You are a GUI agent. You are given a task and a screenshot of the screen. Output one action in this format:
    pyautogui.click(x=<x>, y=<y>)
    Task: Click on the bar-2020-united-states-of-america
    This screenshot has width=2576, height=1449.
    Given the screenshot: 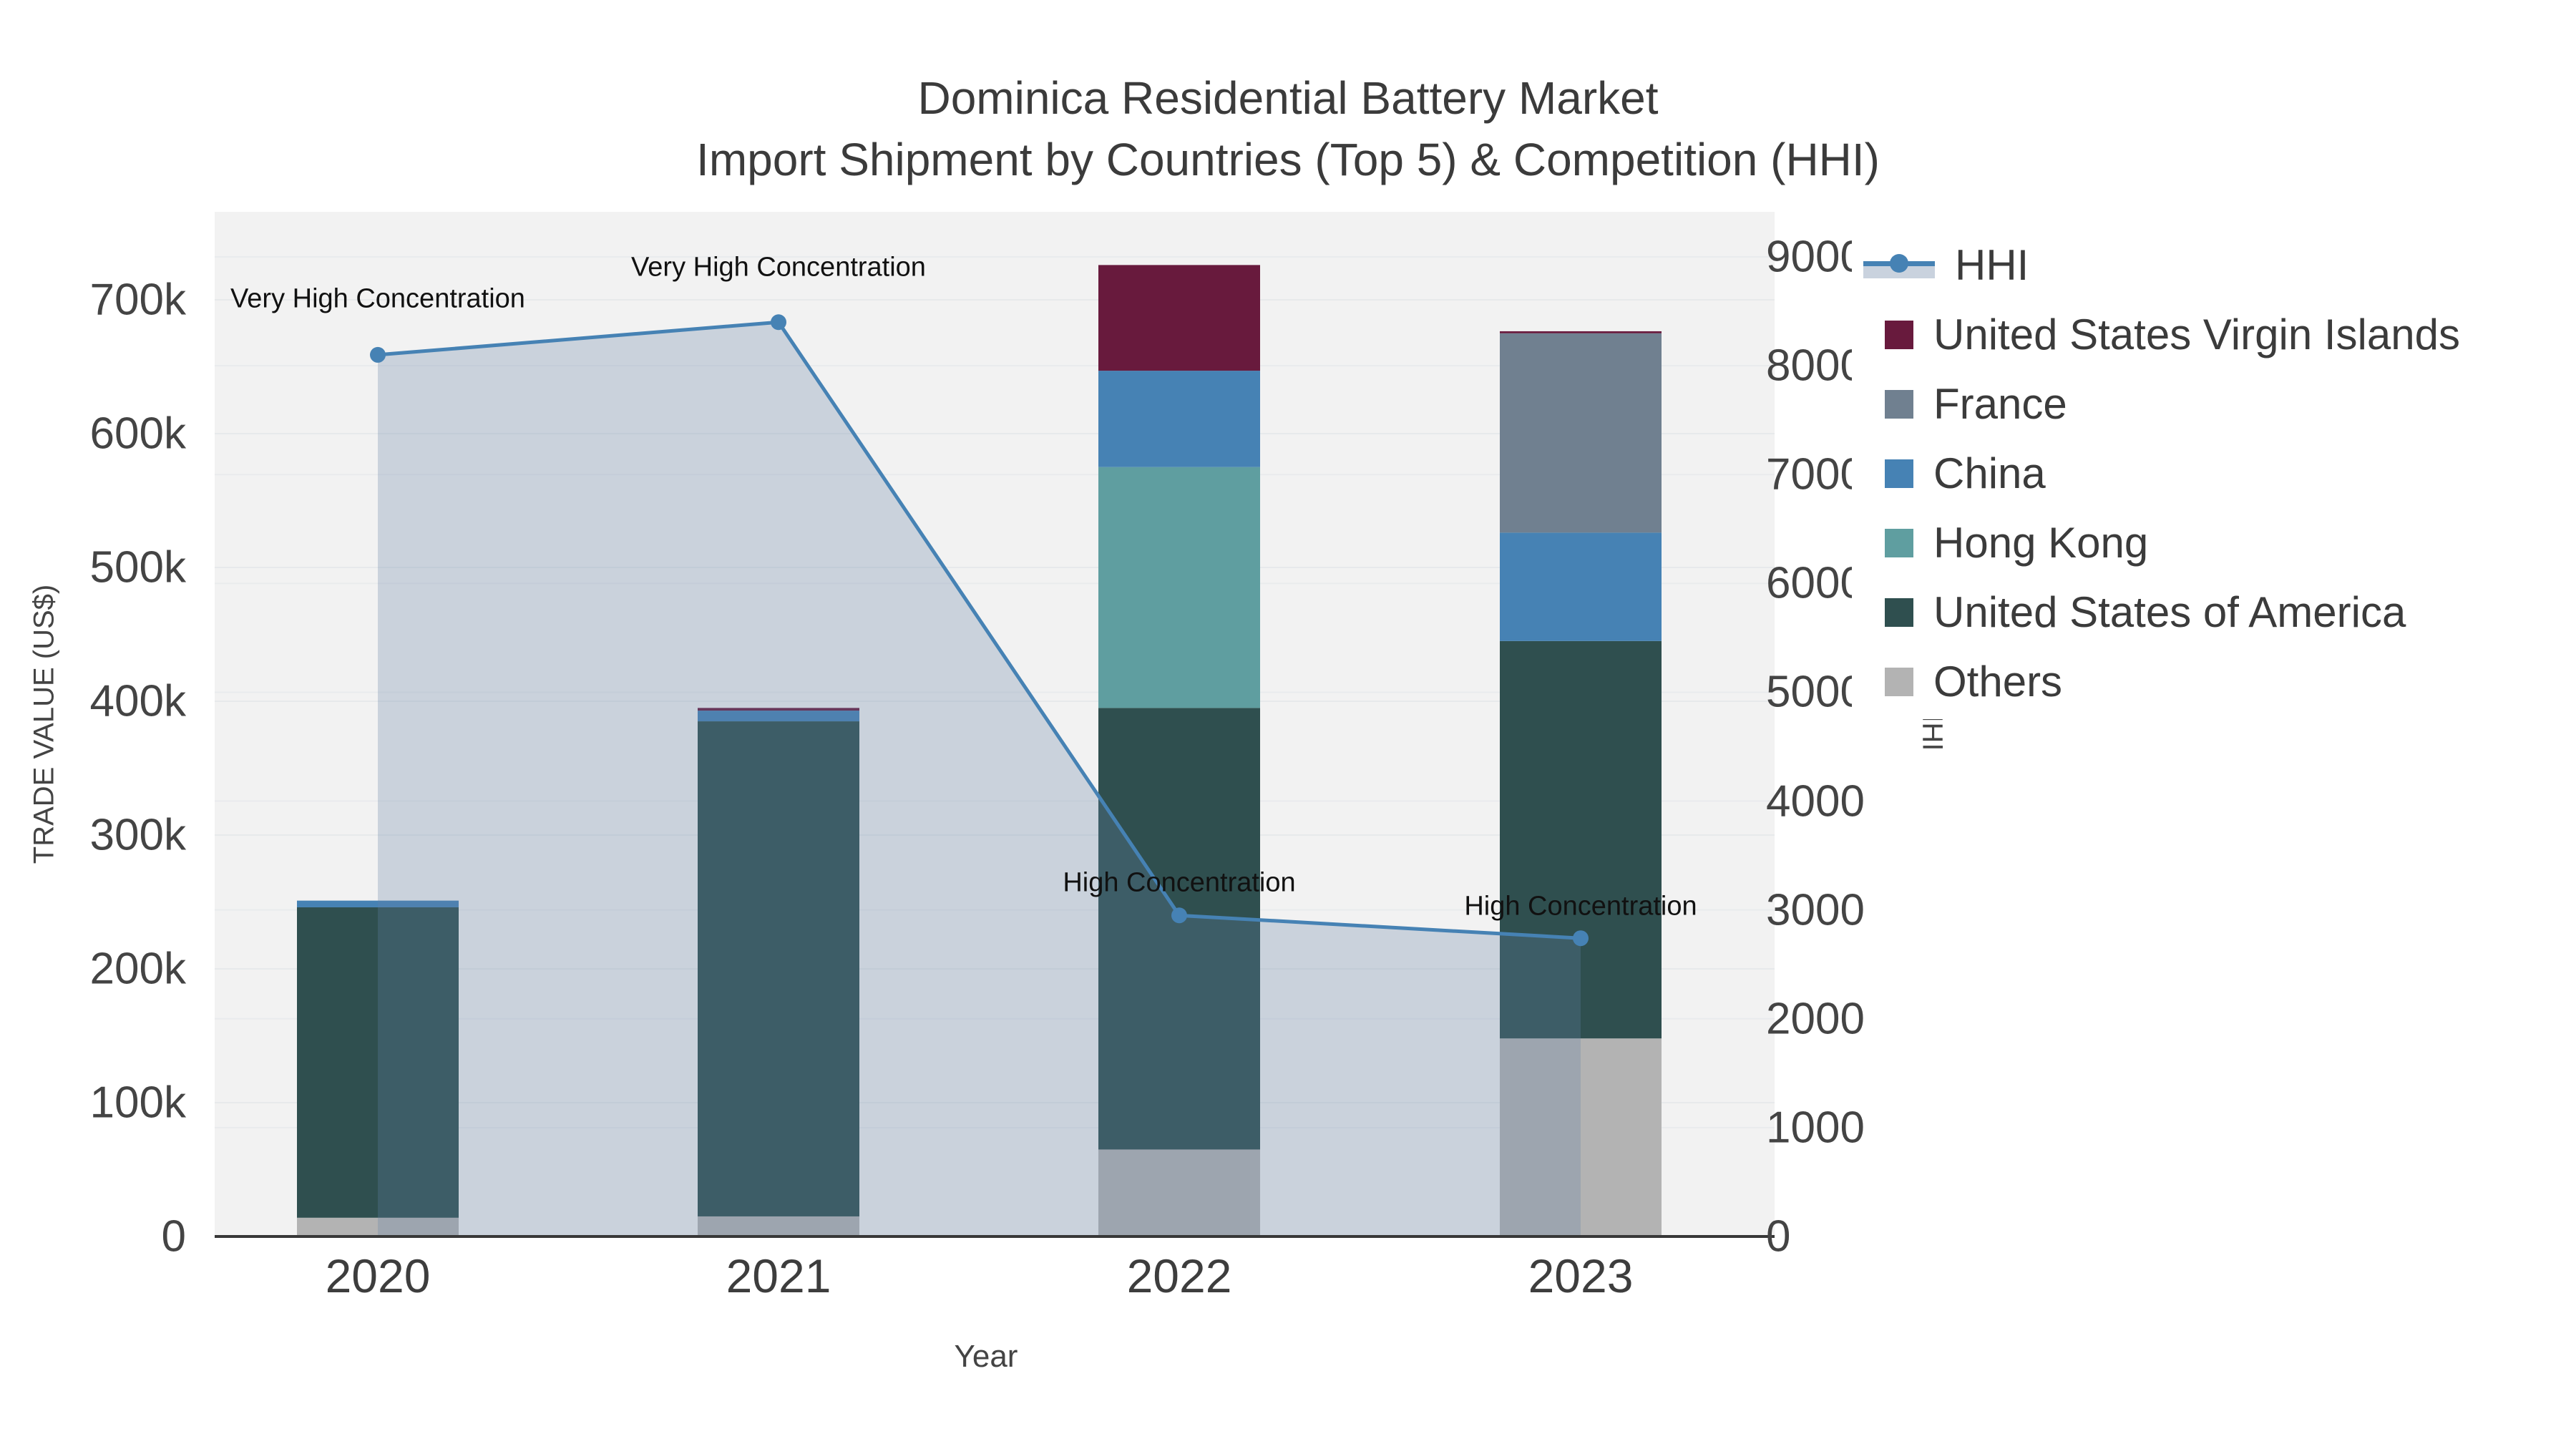 What is the action you would take?
    pyautogui.click(x=378, y=1062)
    